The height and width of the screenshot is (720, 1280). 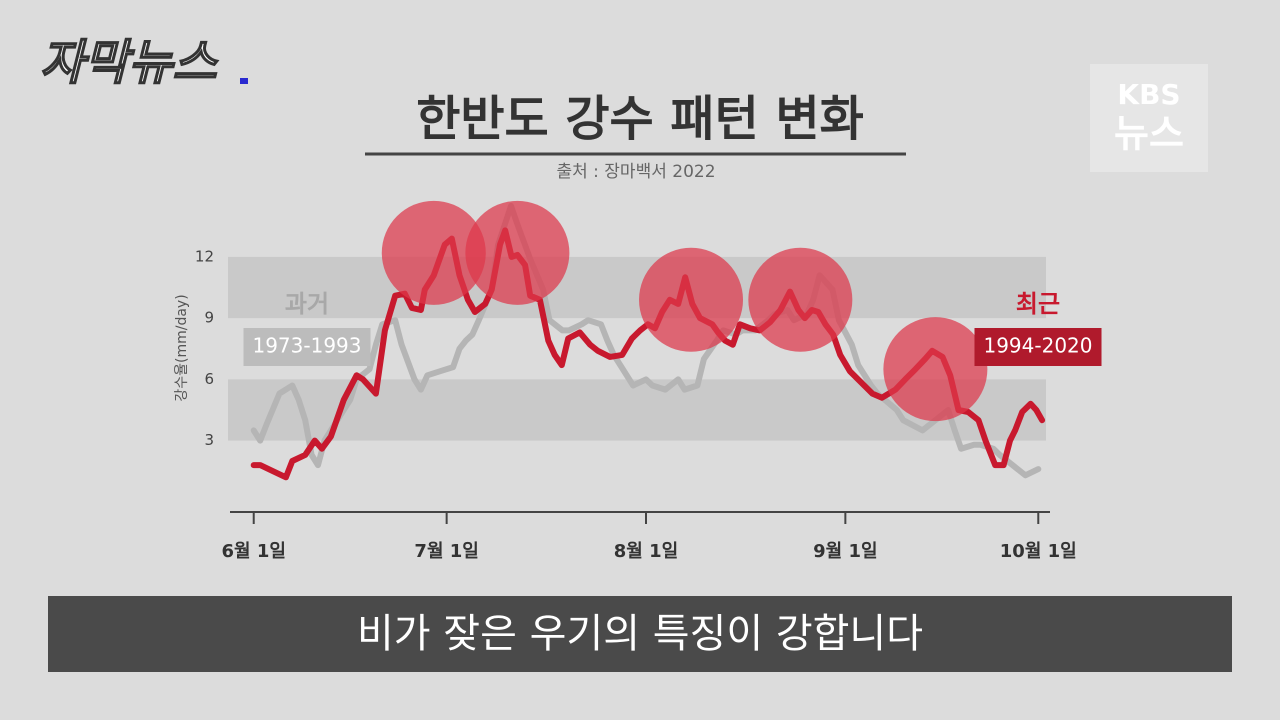 What do you see at coordinates (209, 379) in the screenshot?
I see `y-tick-label: 6` at bounding box center [209, 379].